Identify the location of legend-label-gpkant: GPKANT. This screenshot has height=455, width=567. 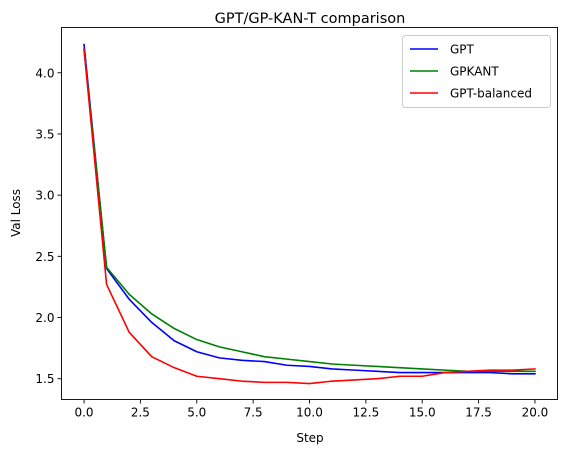
(474, 72).